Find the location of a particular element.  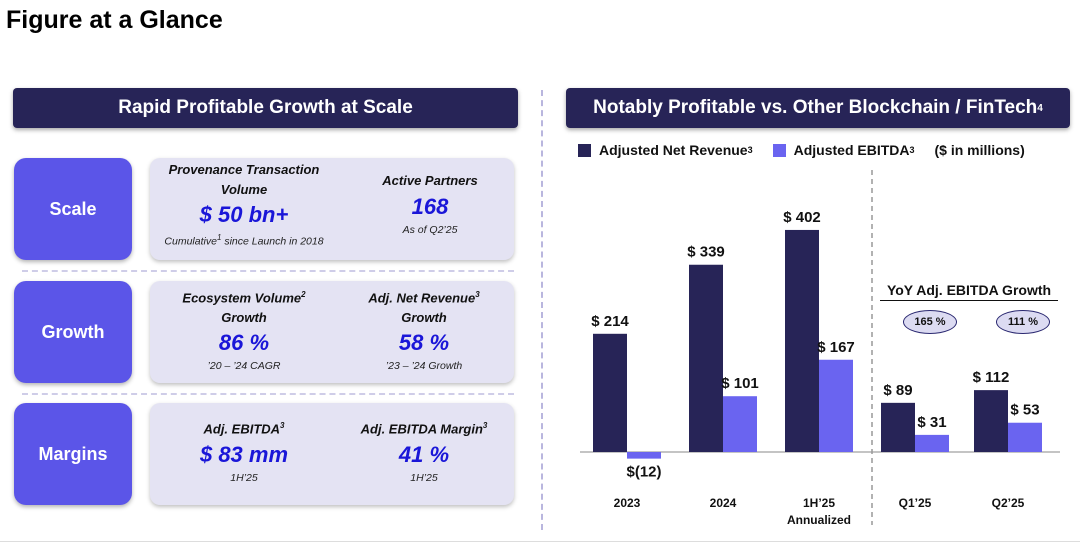

data-label: $ 31 is located at coordinates (931, 422).